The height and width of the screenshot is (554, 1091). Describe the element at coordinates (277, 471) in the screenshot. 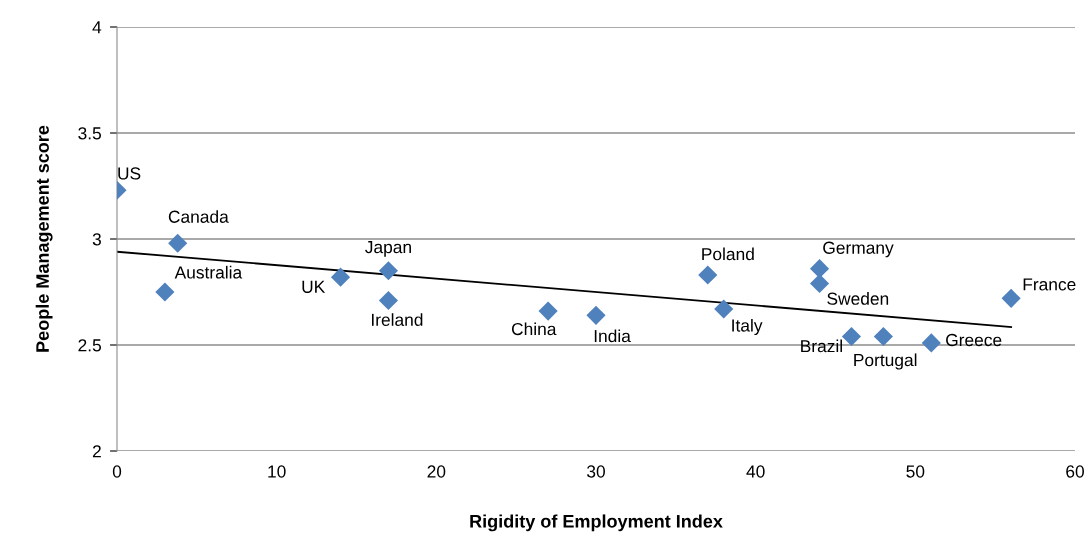

I see `x-tick-label: 10` at that location.